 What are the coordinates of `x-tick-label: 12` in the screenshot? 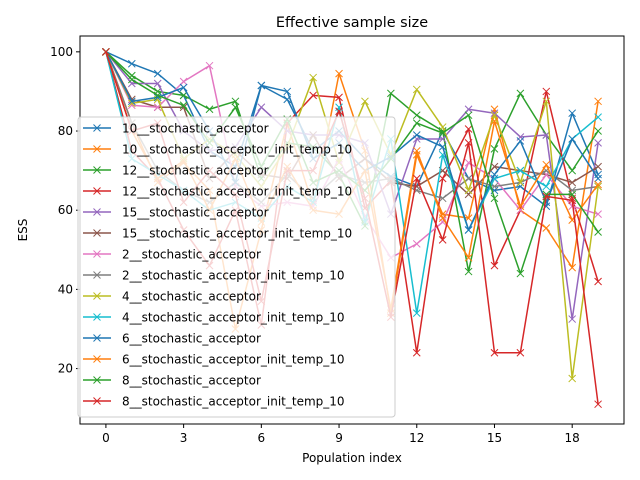 It's located at (416, 438).